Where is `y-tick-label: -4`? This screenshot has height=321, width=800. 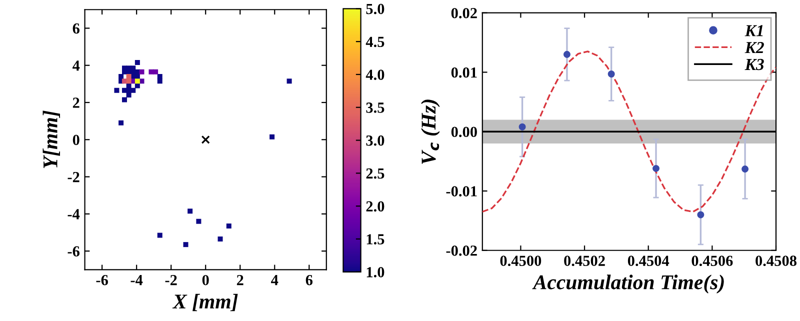
y-tick-label: -4 is located at coordinates (74, 214).